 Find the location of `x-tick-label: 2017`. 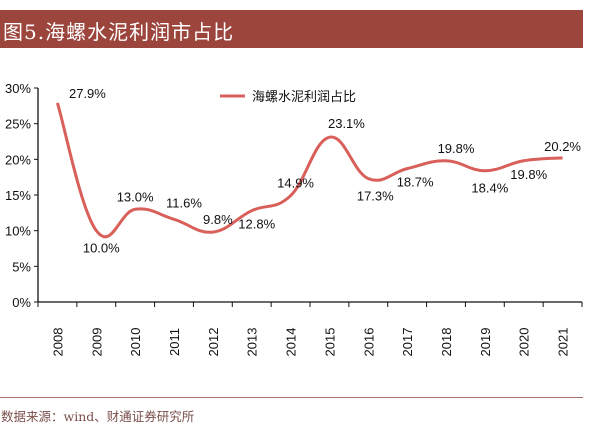

x-tick-label: 2017 is located at coordinates (407, 342).